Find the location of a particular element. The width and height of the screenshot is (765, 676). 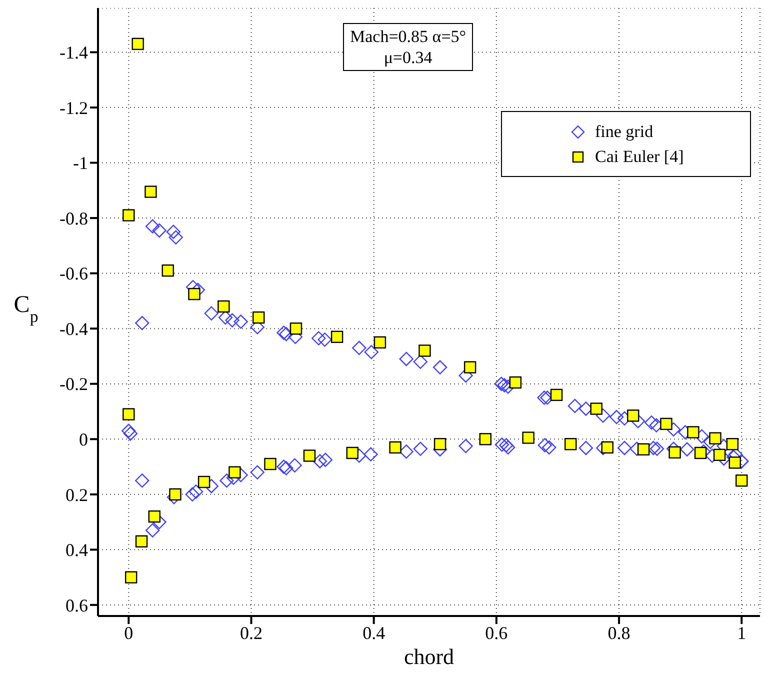

x-tick-label: 0.4 is located at coordinates (374, 632).